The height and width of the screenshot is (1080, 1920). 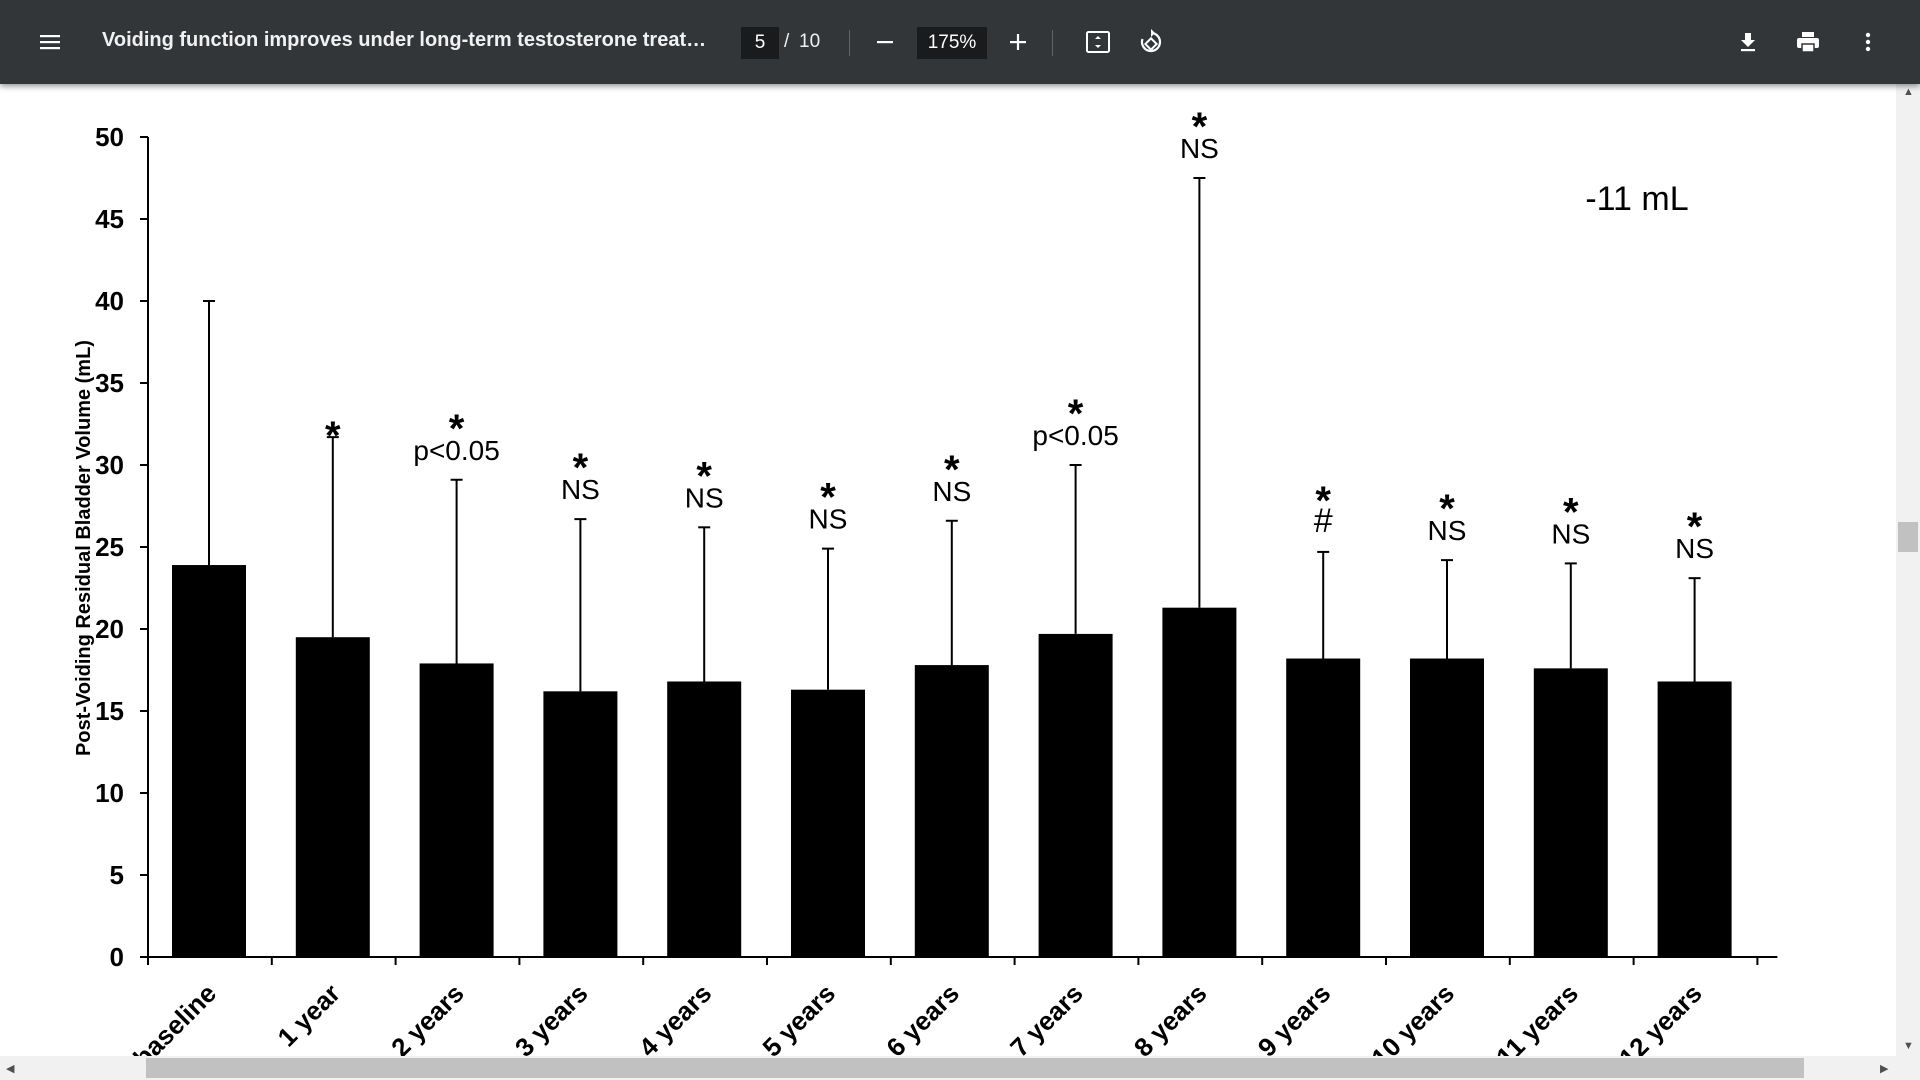 I want to click on y-tick-label: 45, so click(x=109, y=219).